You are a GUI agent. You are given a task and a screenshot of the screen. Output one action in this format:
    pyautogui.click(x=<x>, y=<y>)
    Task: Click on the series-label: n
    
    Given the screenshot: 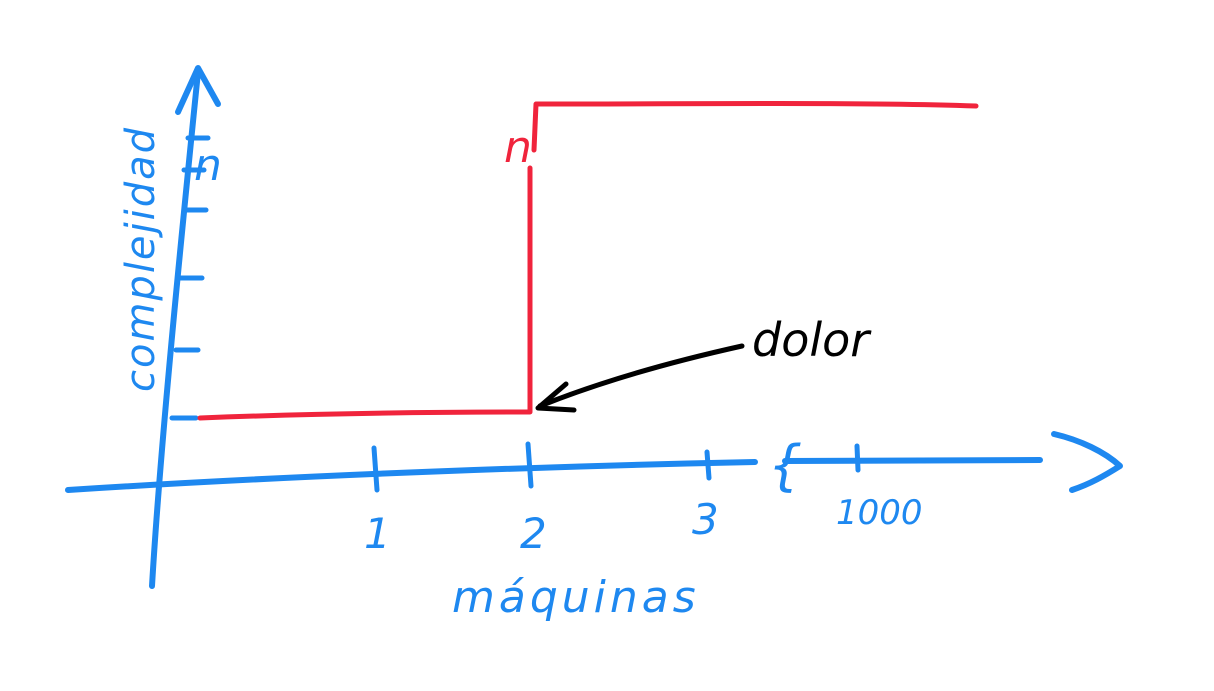 What is the action you would take?
    pyautogui.click(x=518, y=147)
    